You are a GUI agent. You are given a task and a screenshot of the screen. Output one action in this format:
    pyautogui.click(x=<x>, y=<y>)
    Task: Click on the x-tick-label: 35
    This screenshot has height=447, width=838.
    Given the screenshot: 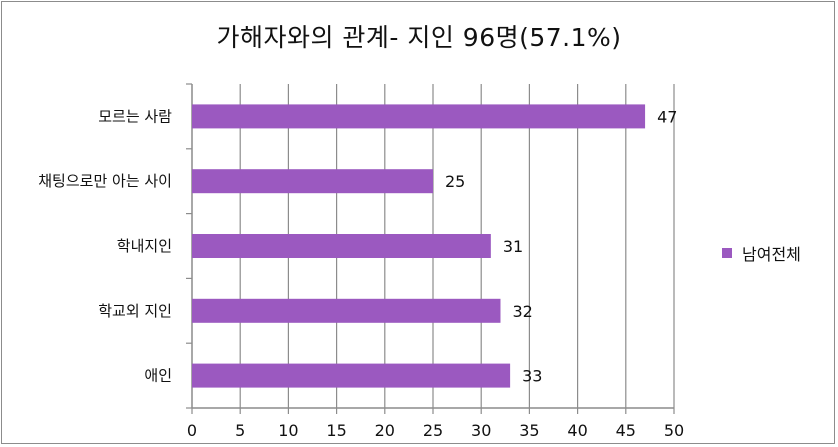 What is the action you would take?
    pyautogui.click(x=529, y=430)
    